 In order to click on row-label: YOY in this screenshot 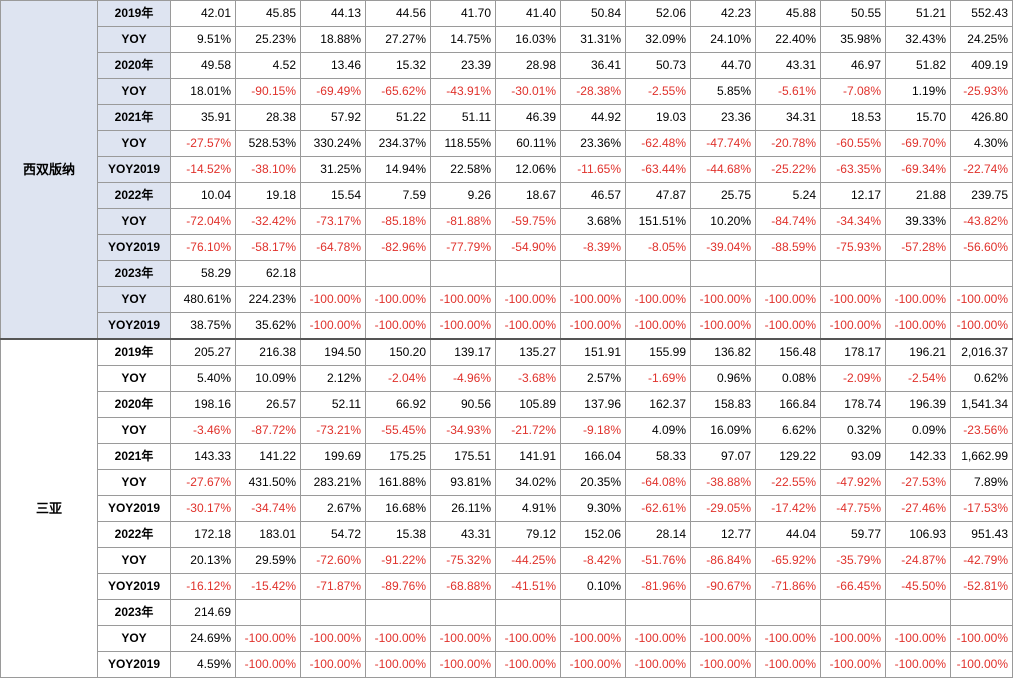, I will do `click(134, 221)`.